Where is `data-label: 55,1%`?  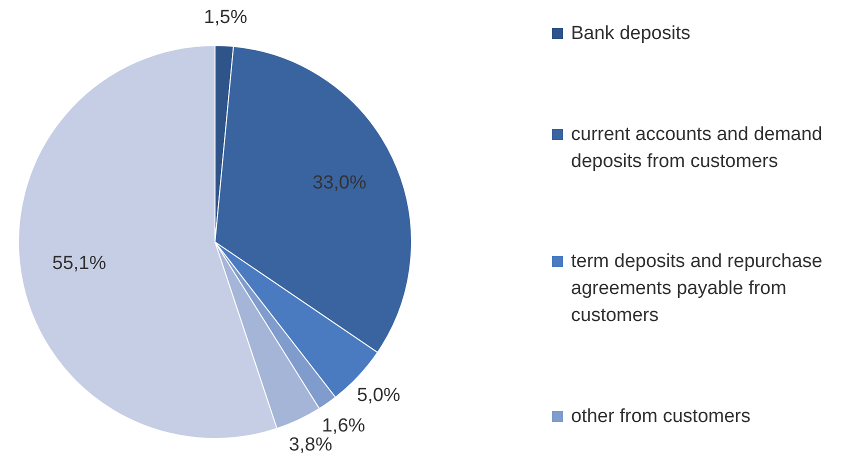 data-label: 55,1% is located at coordinates (79, 263).